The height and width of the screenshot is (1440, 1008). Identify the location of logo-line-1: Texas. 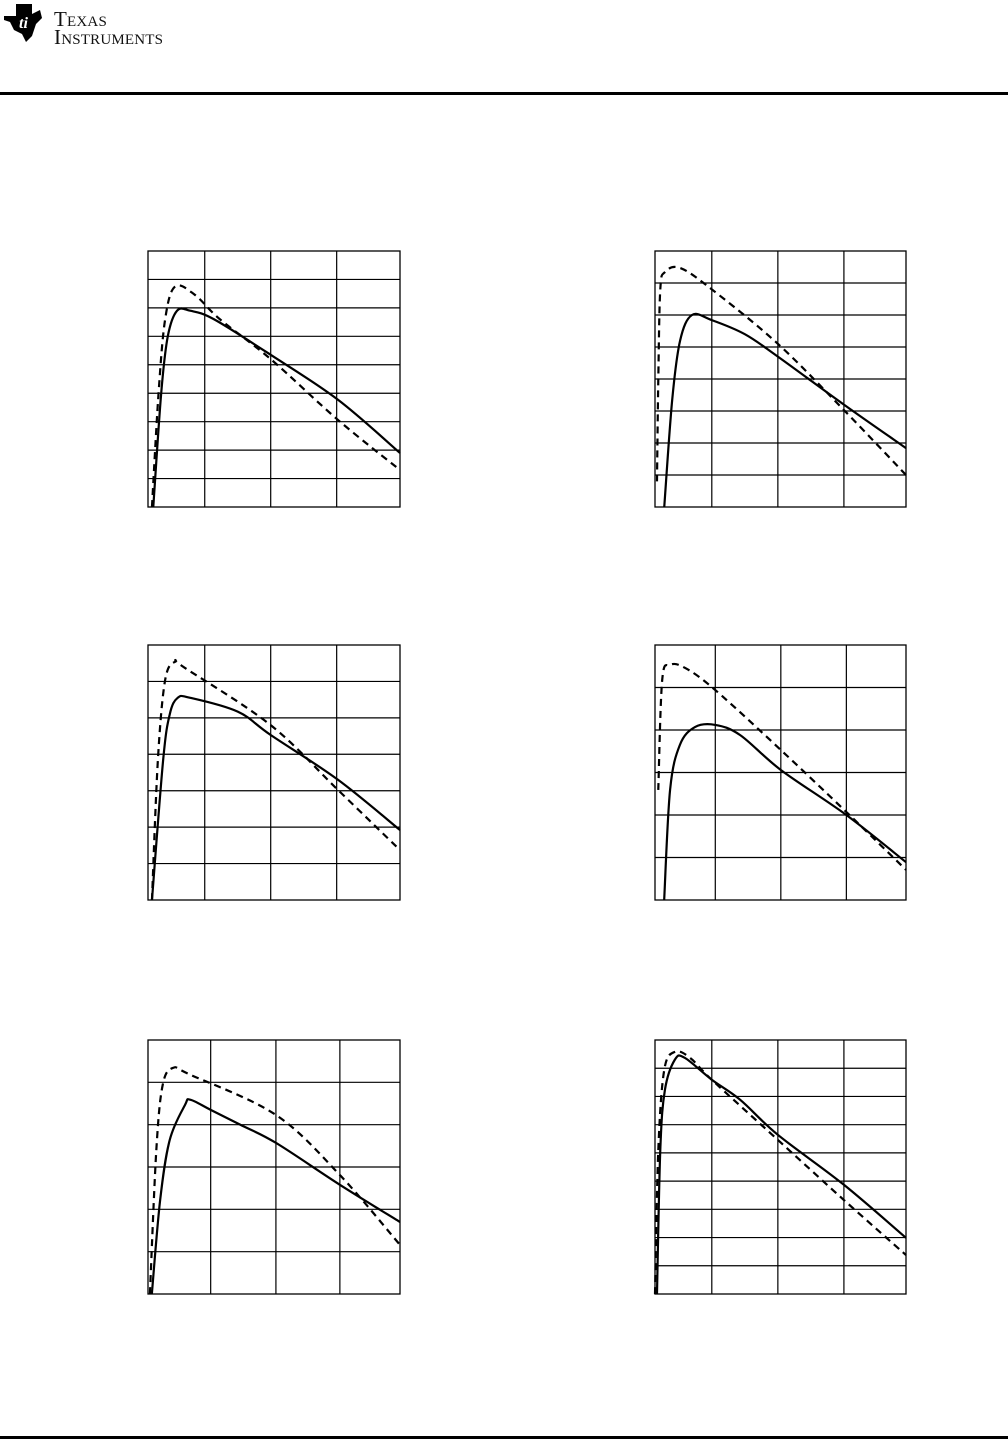
(80, 19).